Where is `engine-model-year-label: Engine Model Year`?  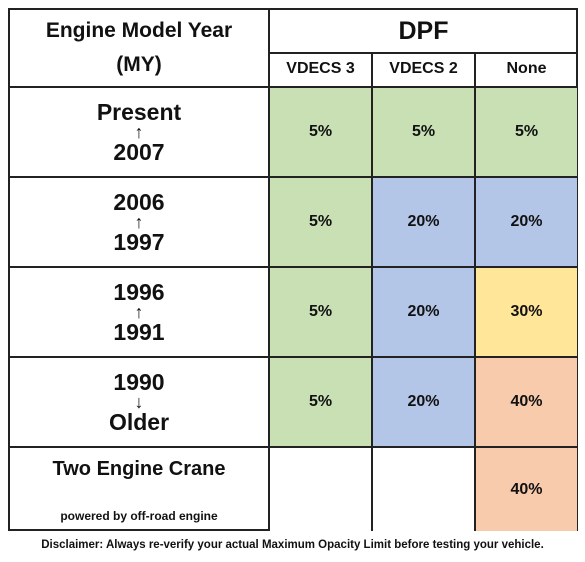 engine-model-year-label: Engine Model Year is located at coordinates (139, 30).